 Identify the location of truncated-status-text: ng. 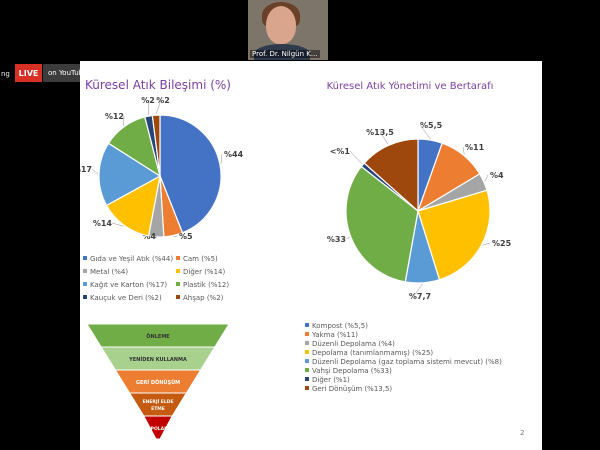
(5, 74).